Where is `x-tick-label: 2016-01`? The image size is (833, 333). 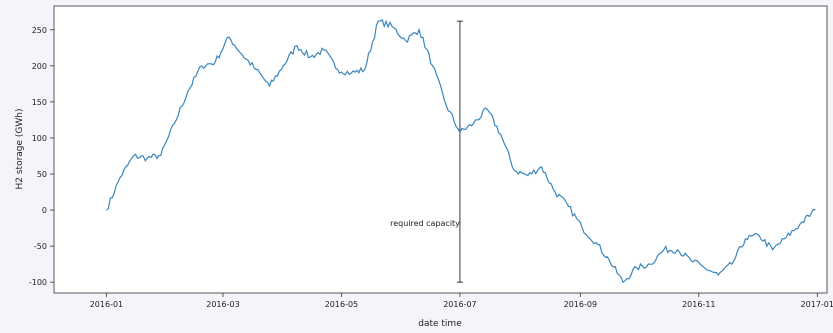 x-tick-label: 2016-01 is located at coordinates (106, 304).